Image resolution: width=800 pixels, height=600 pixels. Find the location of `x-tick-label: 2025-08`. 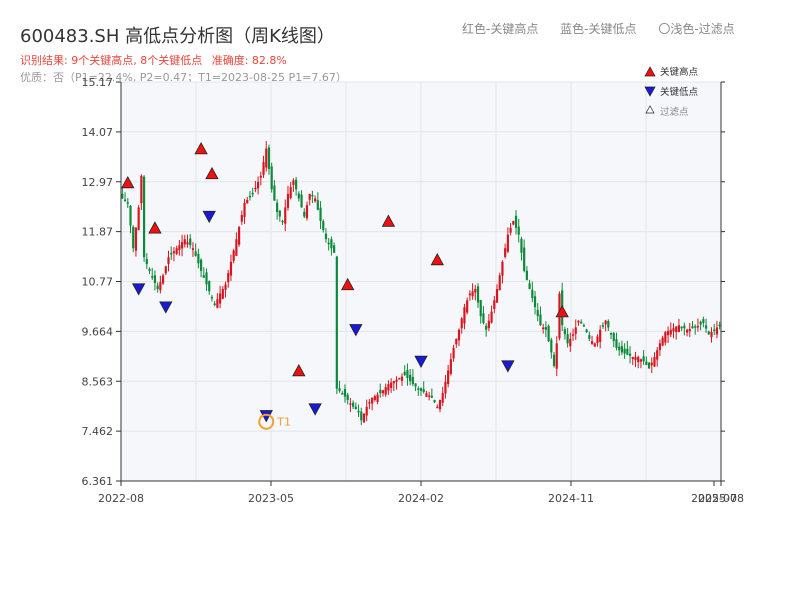

x-tick-label: 2025-08 is located at coordinates (721, 498).